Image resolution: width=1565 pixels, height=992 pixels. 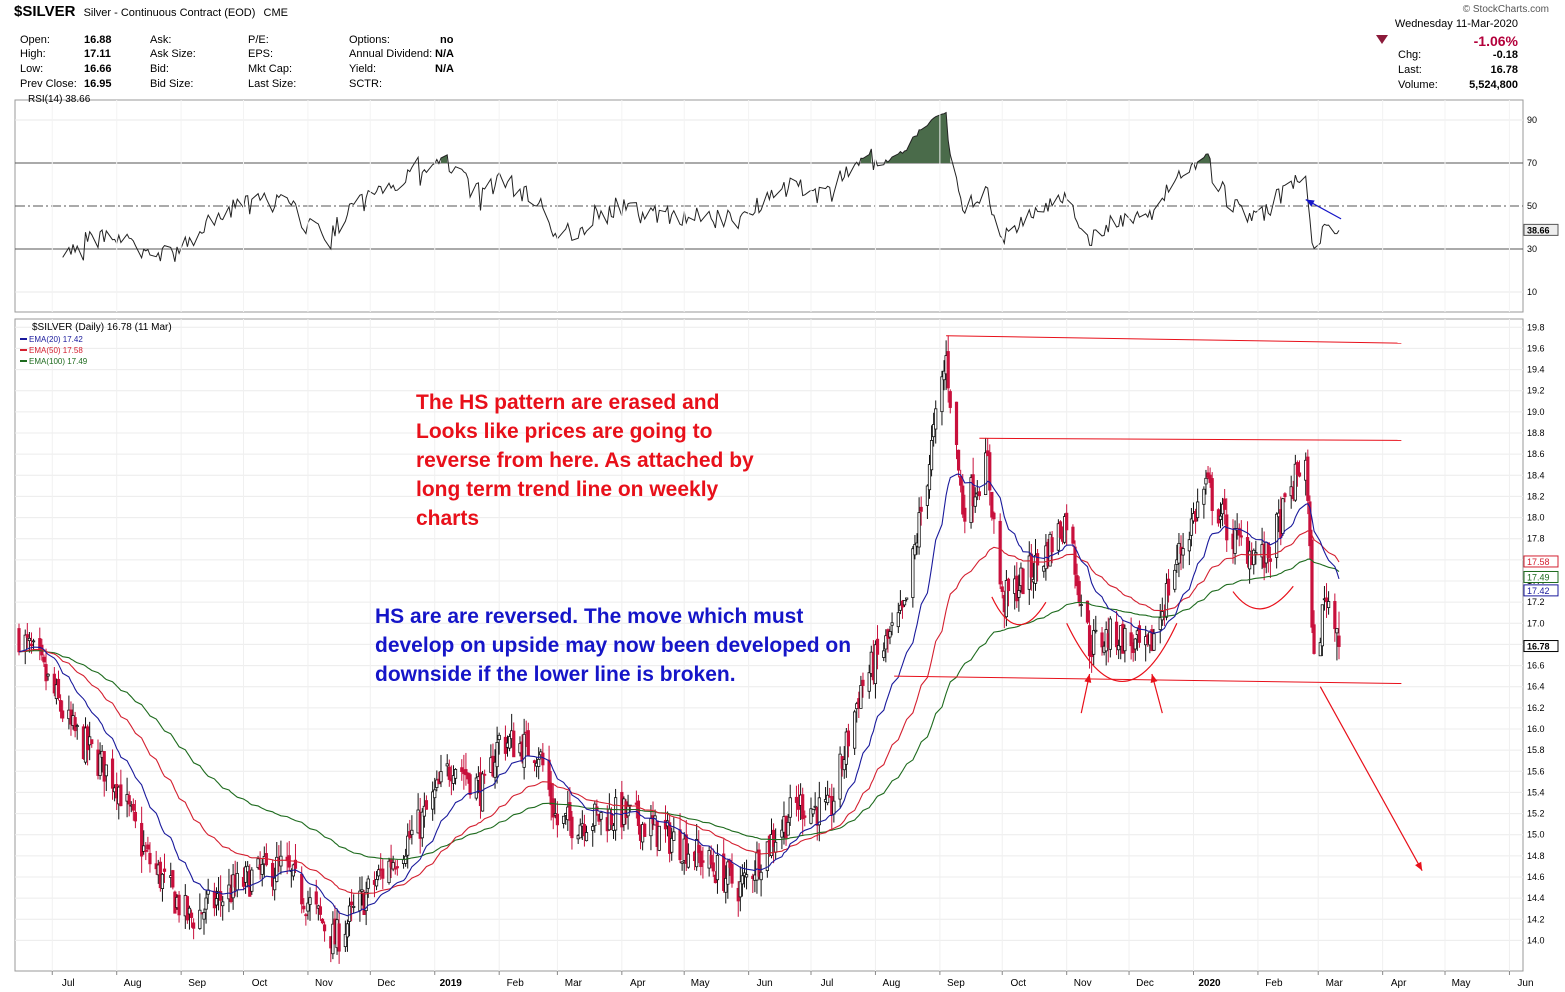 I want to click on price-tick-label: 16.0, so click(x=1536, y=729).